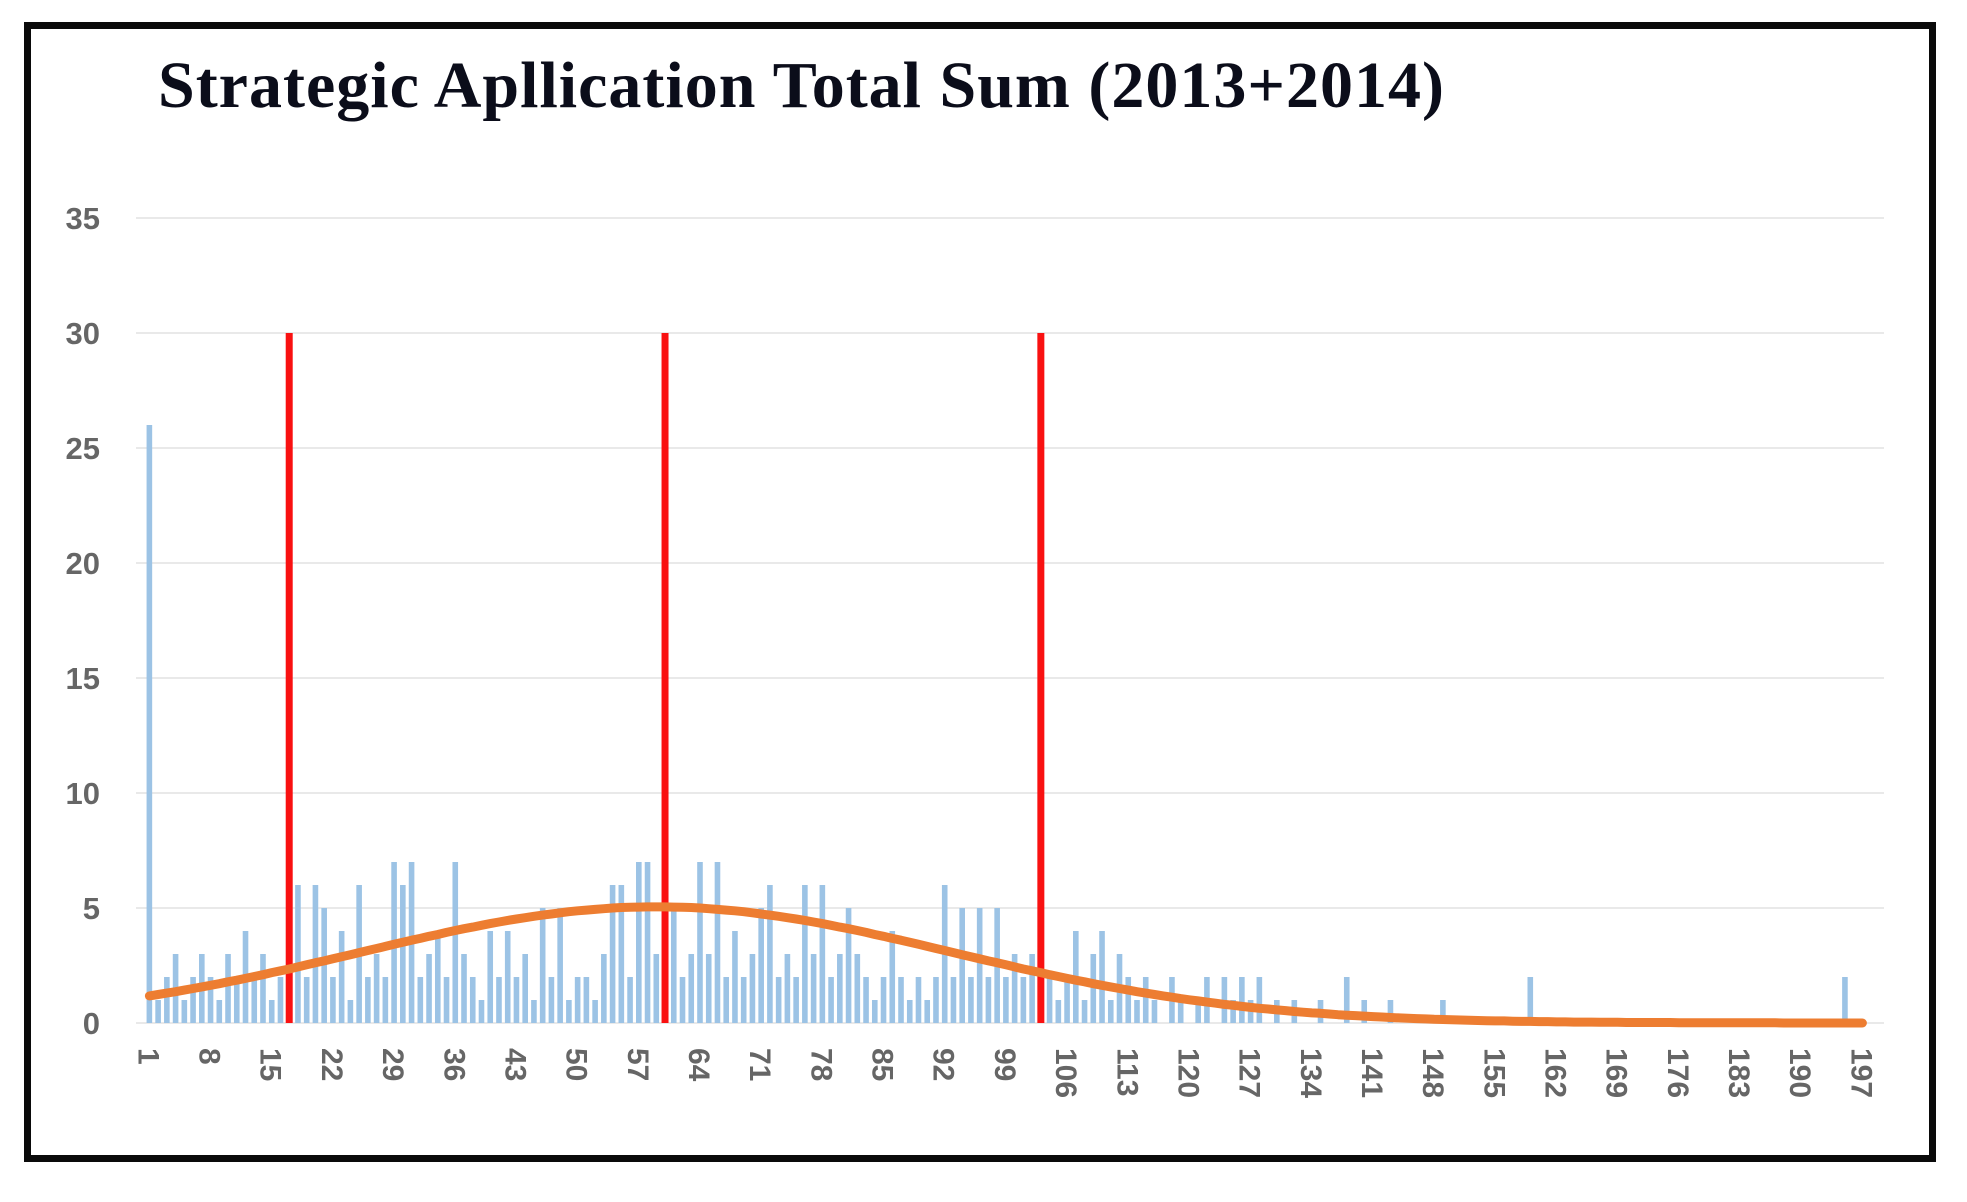 The image size is (1967, 1202). Describe the element at coordinates (943, 1064) in the screenshot. I see `x-axis-tick-label: 92` at that location.